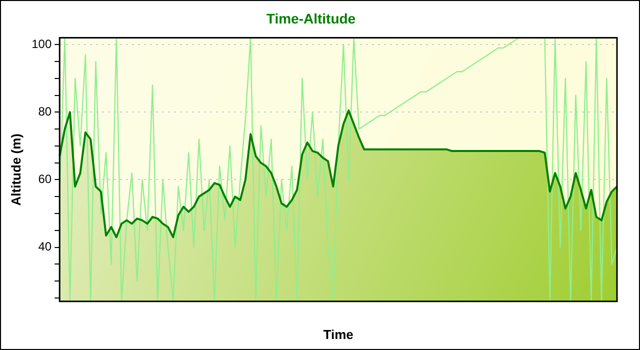 This screenshot has height=350, width=640. Describe the element at coordinates (45, 111) in the screenshot. I see `y-tick-label: 80` at that location.